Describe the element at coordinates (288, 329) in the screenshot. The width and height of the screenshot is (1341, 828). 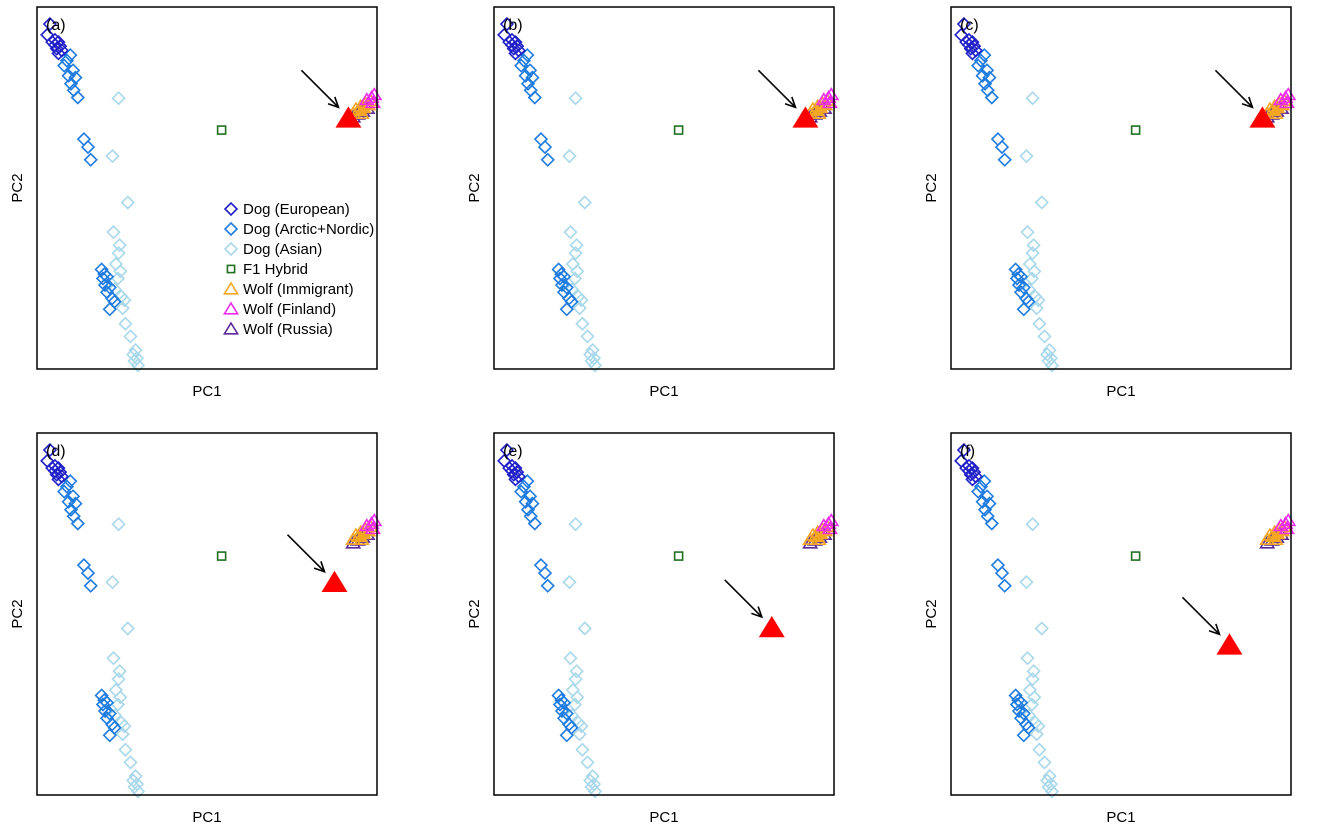
I see `legend-label: Wolf (Russia)` at that location.